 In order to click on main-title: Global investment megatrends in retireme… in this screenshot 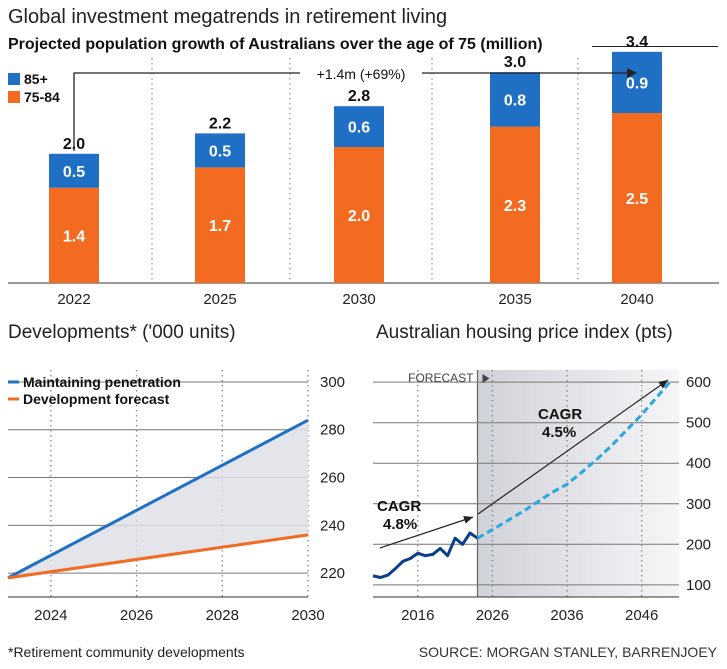, I will do `click(228, 17)`.